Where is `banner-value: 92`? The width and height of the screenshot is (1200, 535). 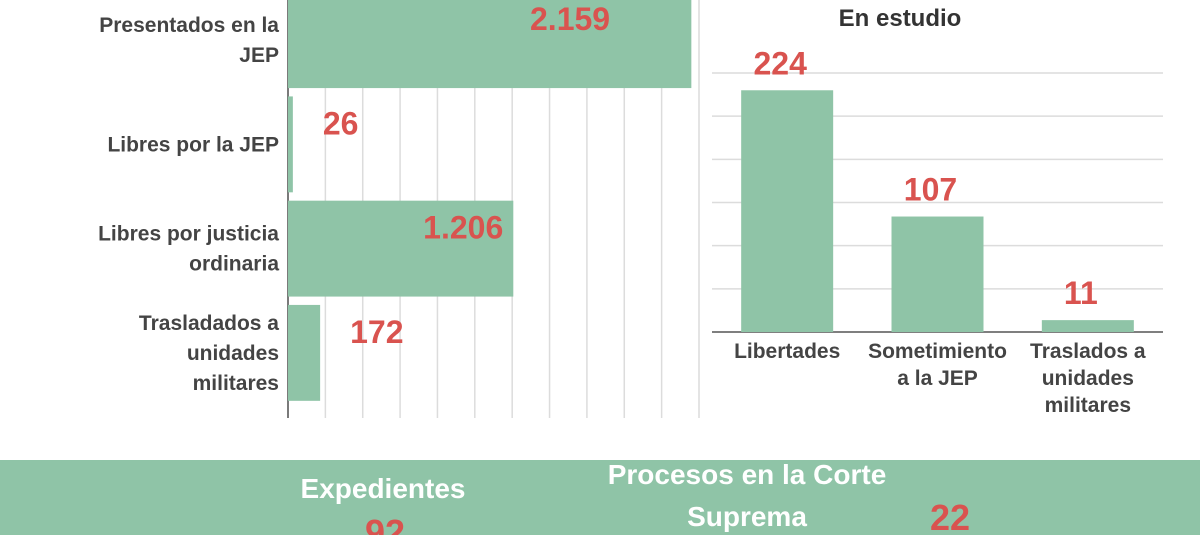
banner-value: 92 is located at coordinates (385, 523).